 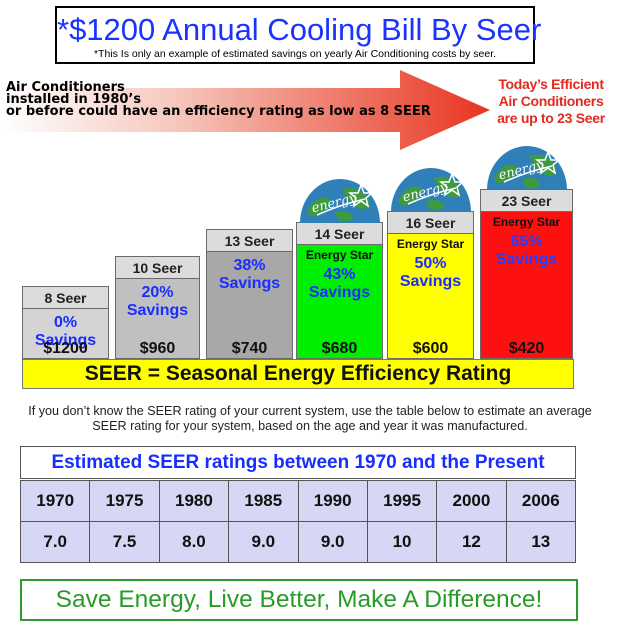 I want to click on year-cell: 1985, so click(x=263, y=501).